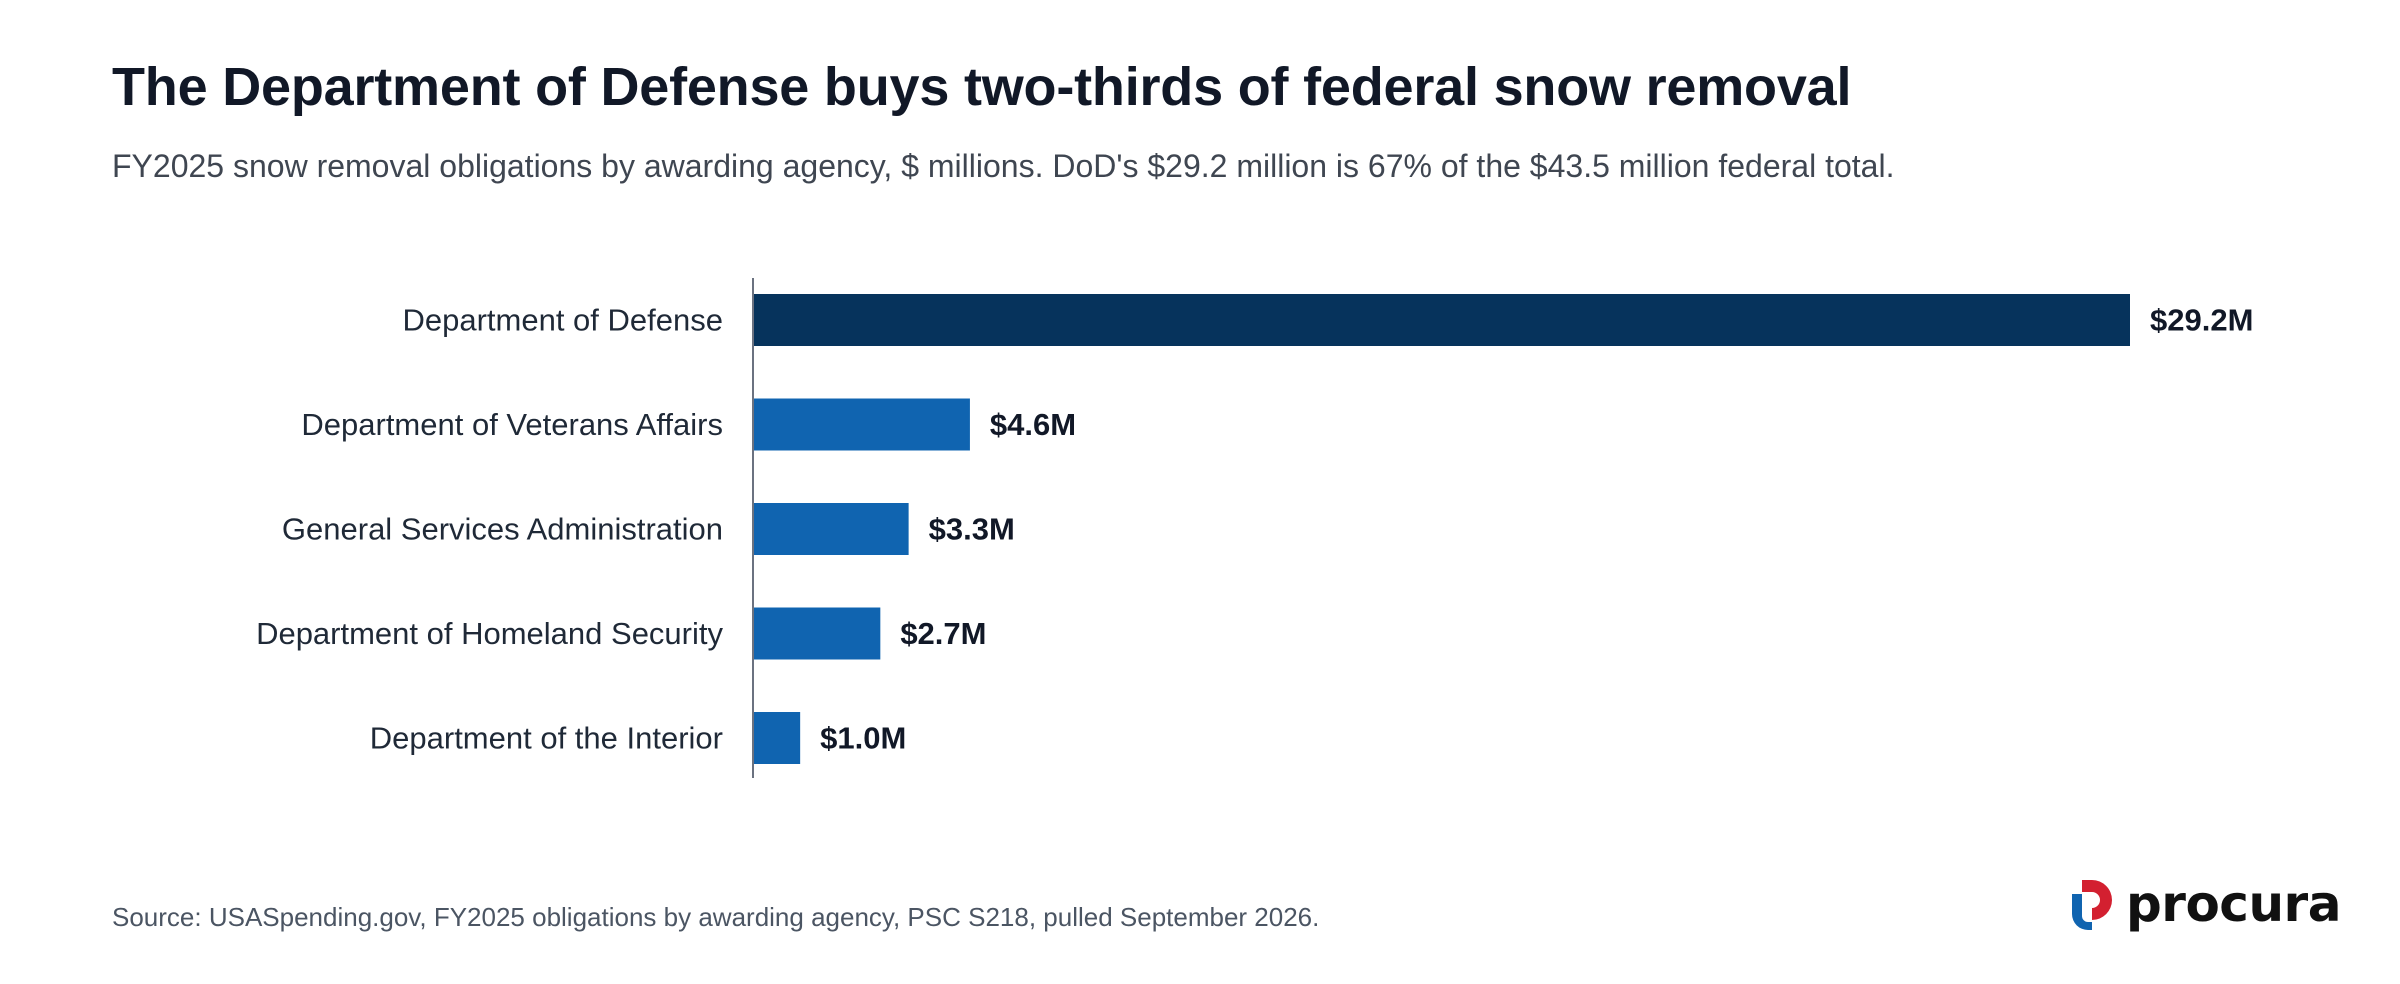  I want to click on data-label: $2.7M, so click(943, 633).